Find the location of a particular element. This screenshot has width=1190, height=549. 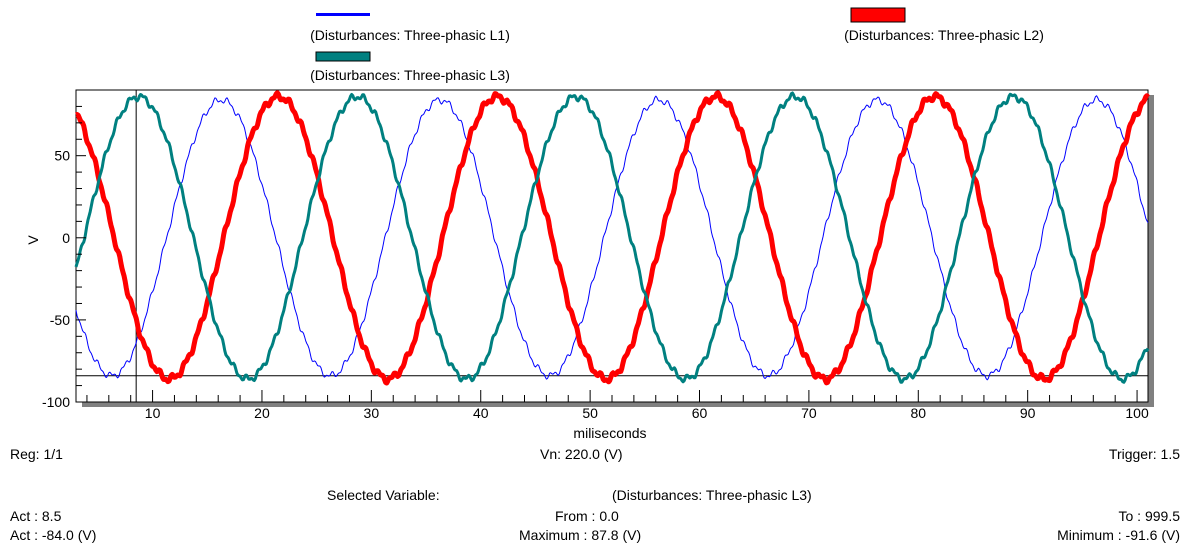

x-tick-label: 80 is located at coordinates (918, 413).